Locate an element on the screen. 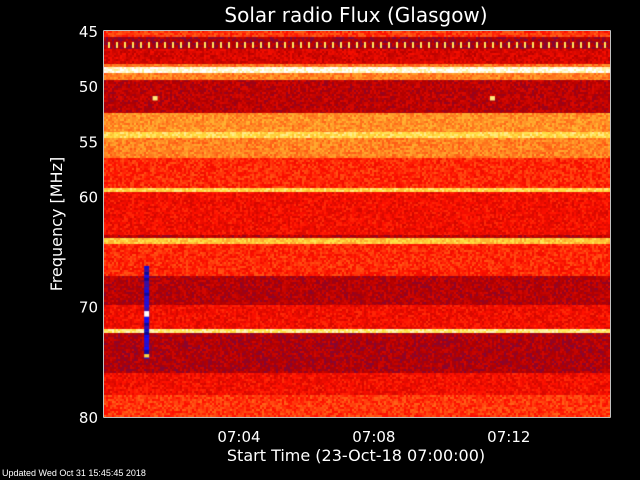 The width and height of the screenshot is (640, 480). x-tick-labels: 07:04 07:08 07:12 is located at coordinates (373, 437).